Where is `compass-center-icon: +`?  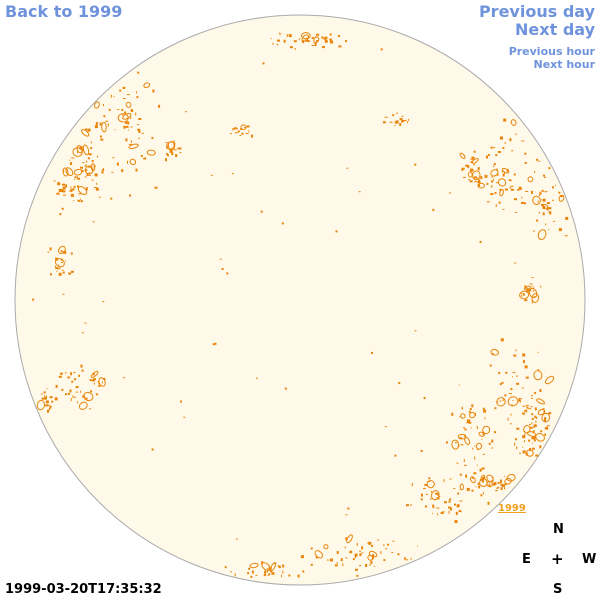
compass-center-icon: + is located at coordinates (557, 559).